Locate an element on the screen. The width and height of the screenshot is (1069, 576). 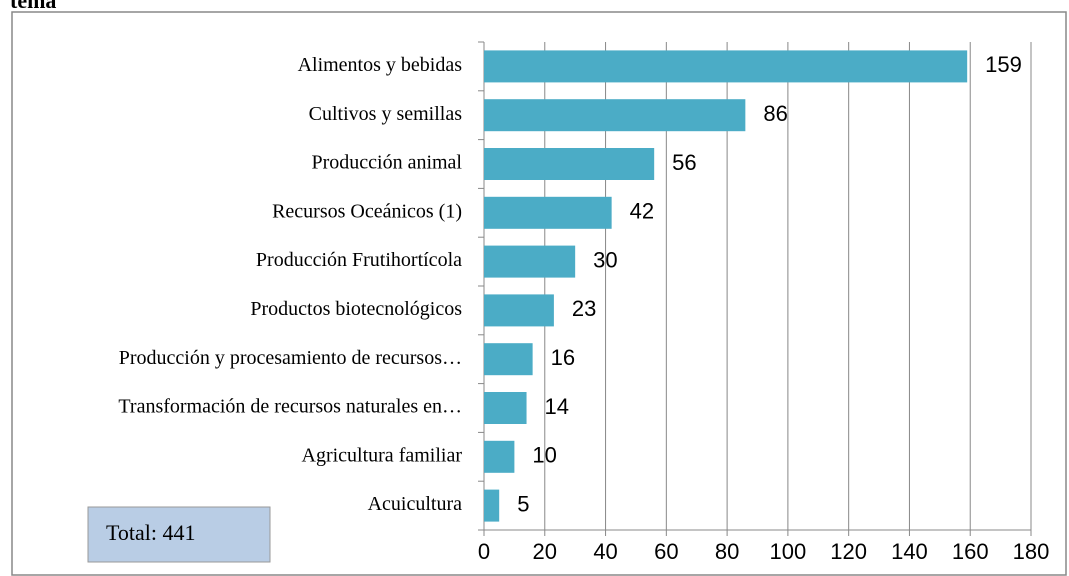
data-label: 5 is located at coordinates (523, 503).